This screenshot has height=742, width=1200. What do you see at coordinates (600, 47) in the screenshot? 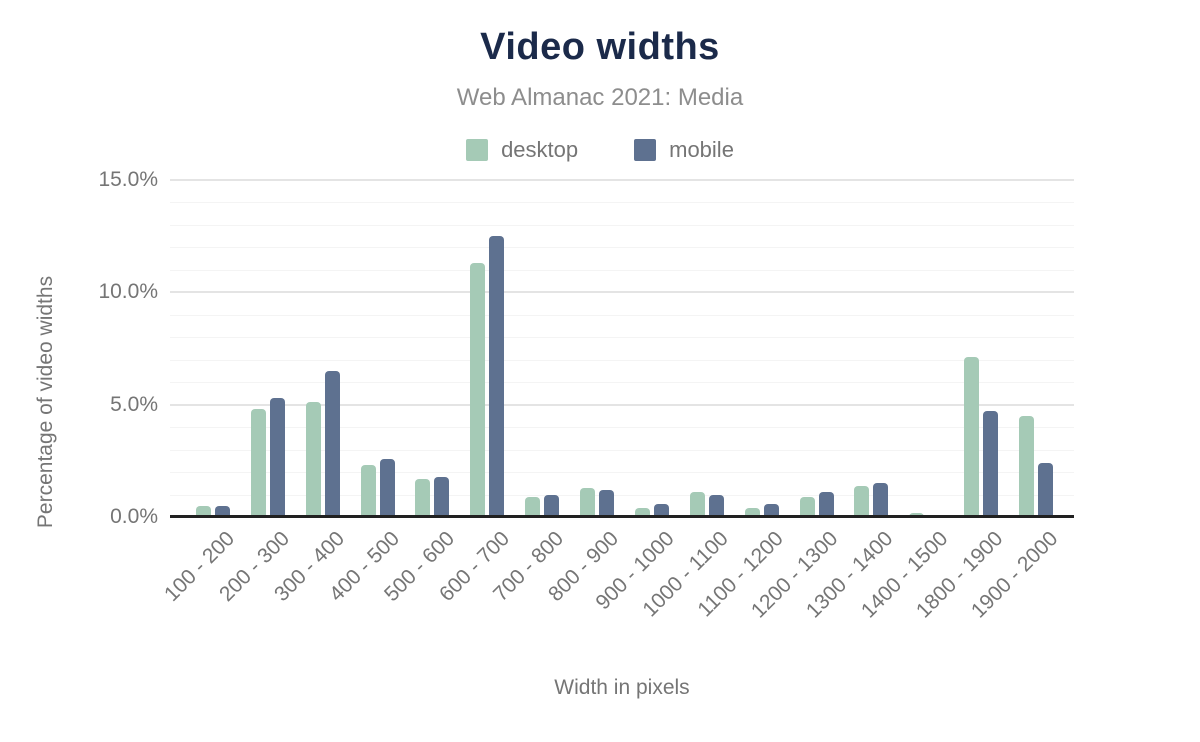
I see `chart-title: Video widths` at bounding box center [600, 47].